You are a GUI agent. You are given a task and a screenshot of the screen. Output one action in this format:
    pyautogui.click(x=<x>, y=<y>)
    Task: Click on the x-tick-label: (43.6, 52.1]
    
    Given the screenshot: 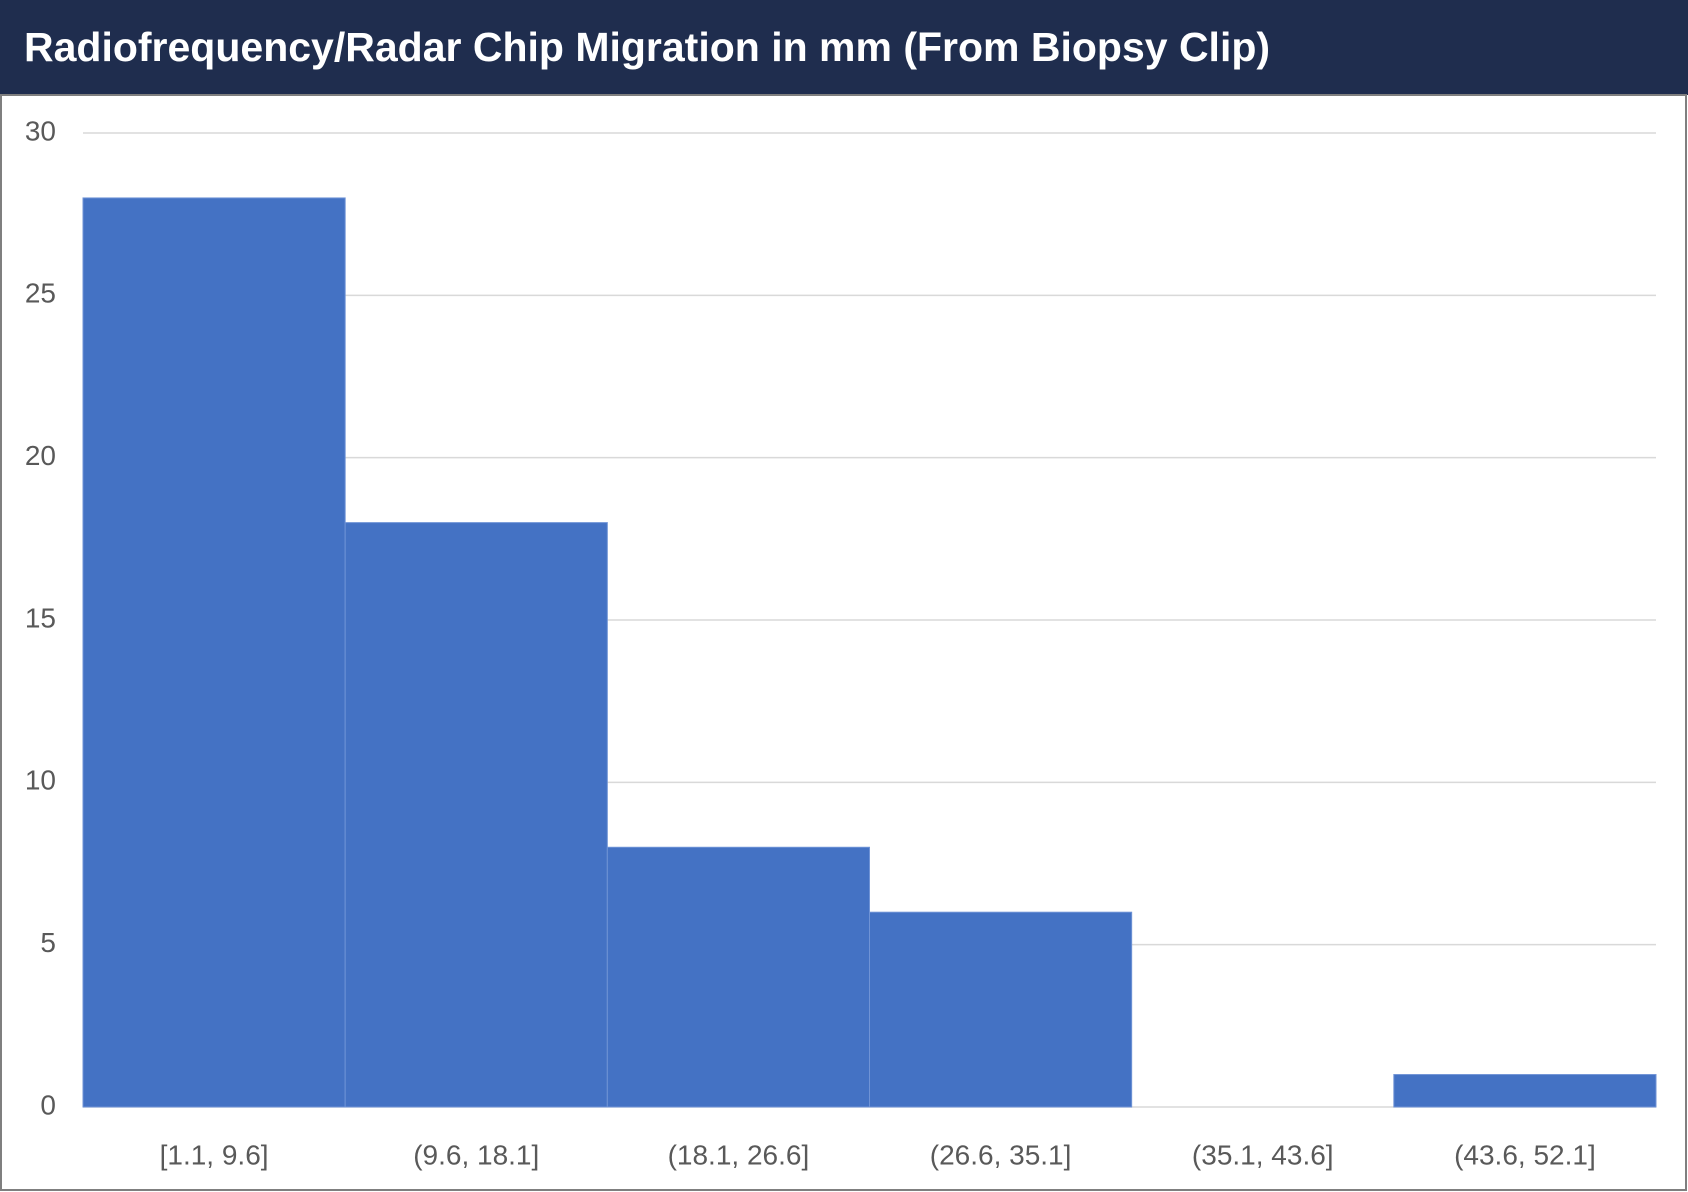 What is the action you would take?
    pyautogui.click(x=1525, y=1154)
    